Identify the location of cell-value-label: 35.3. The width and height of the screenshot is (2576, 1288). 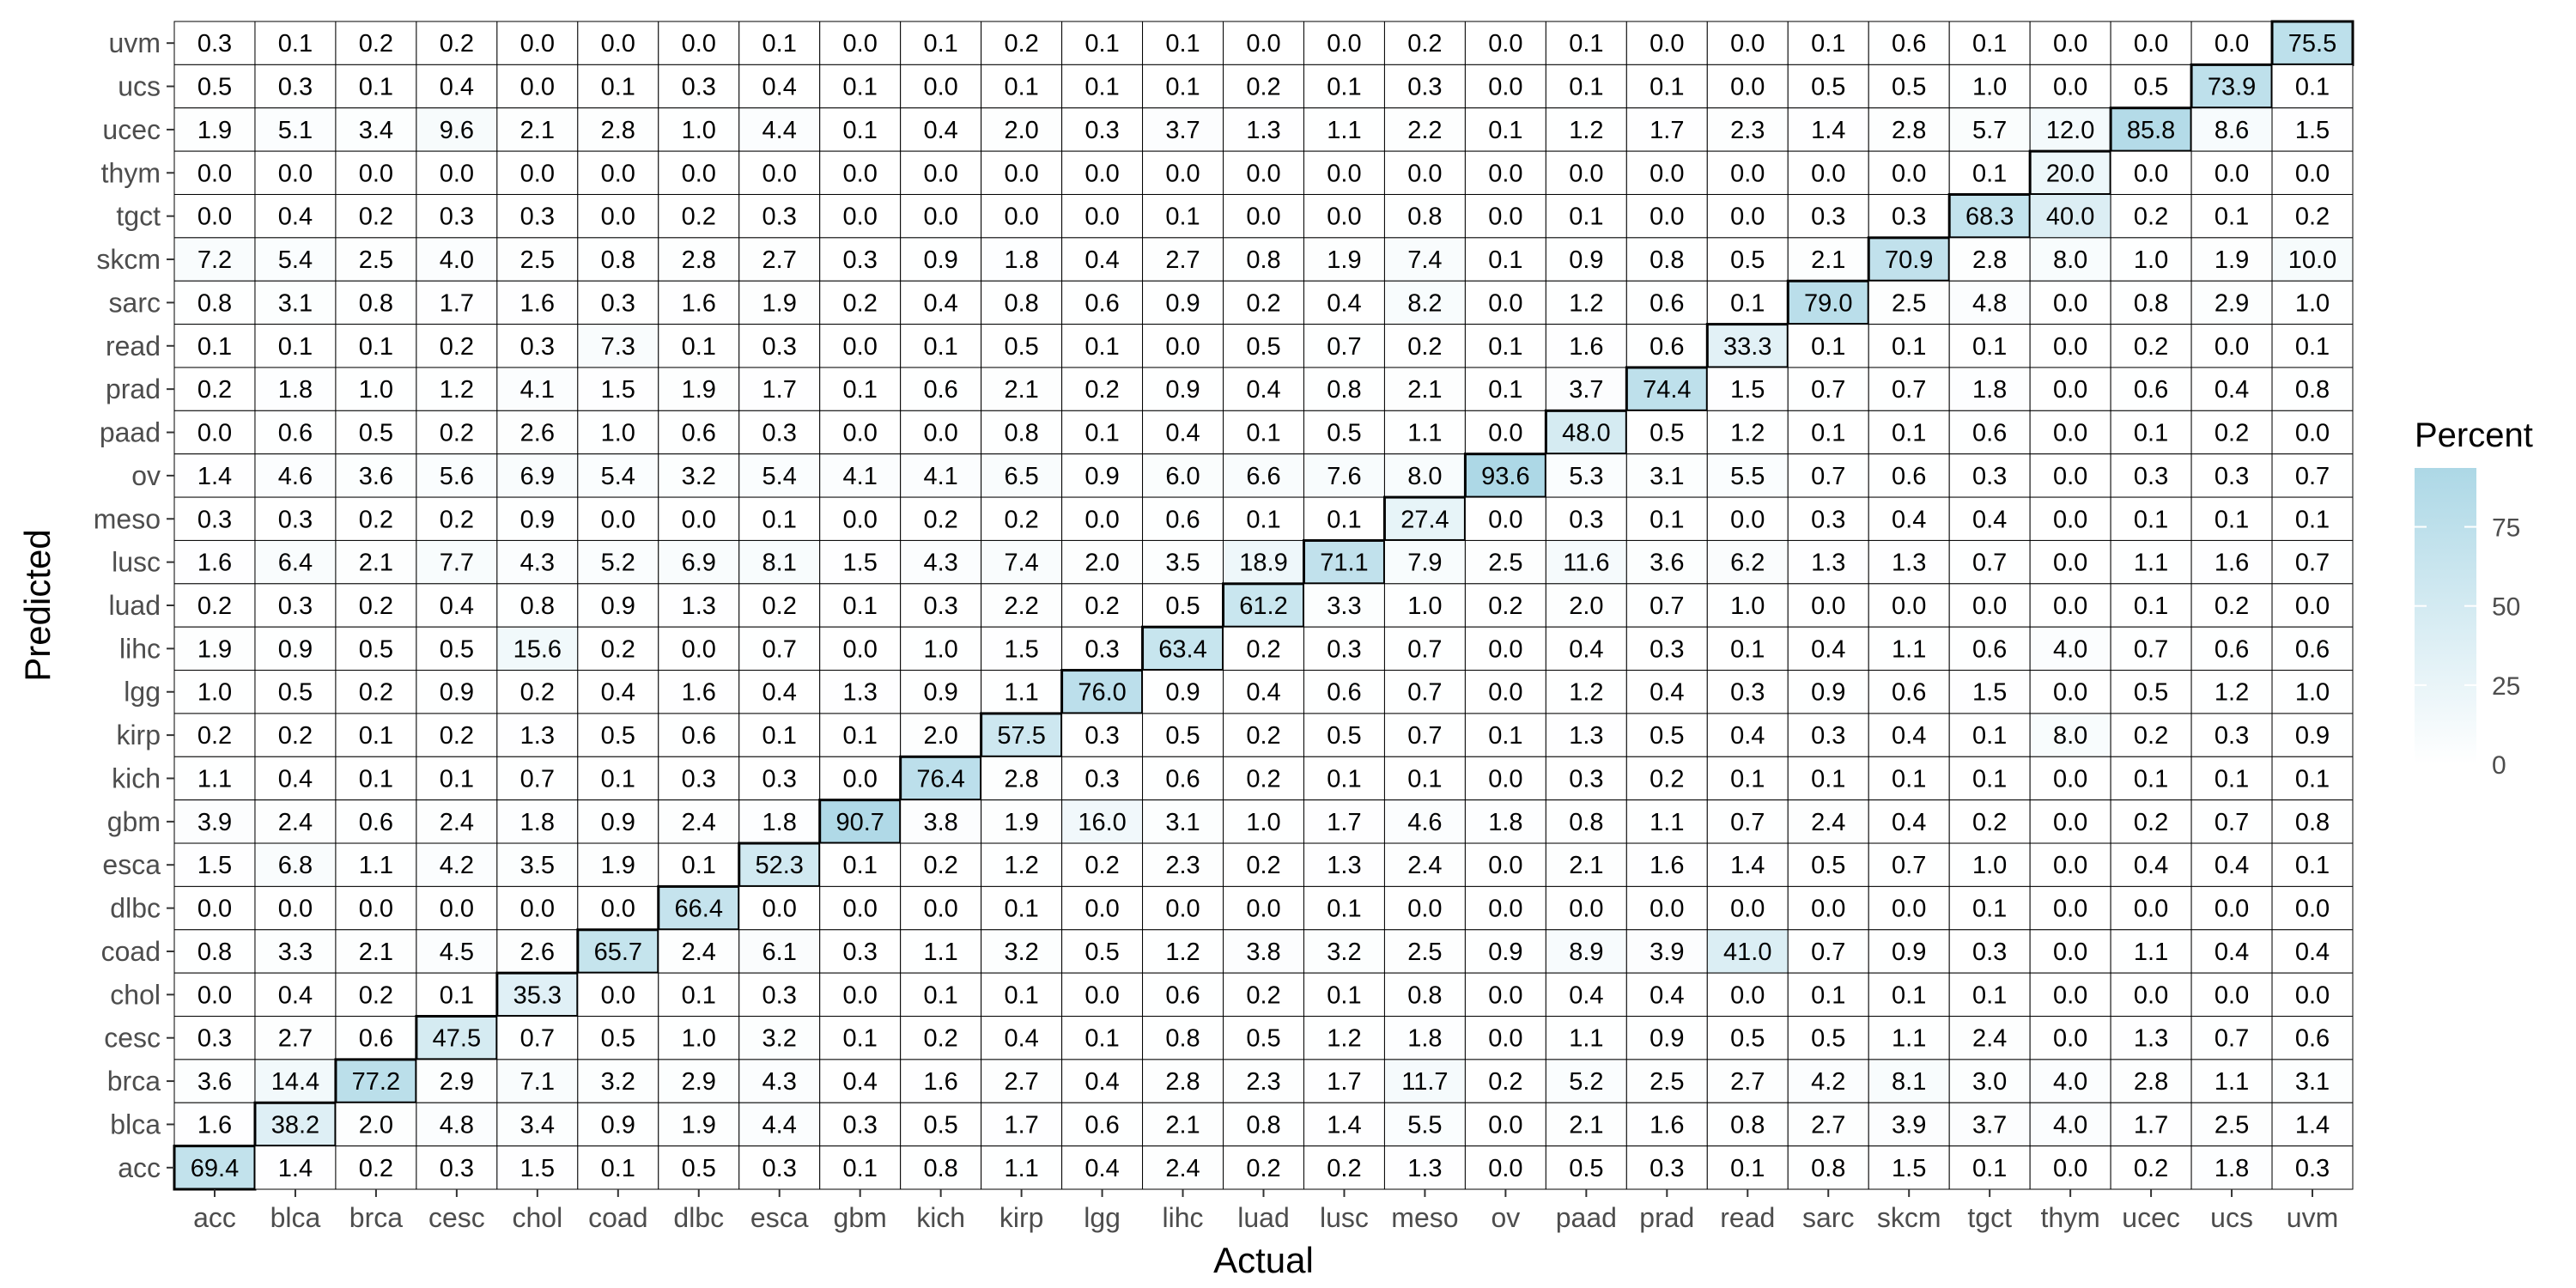
(537, 995).